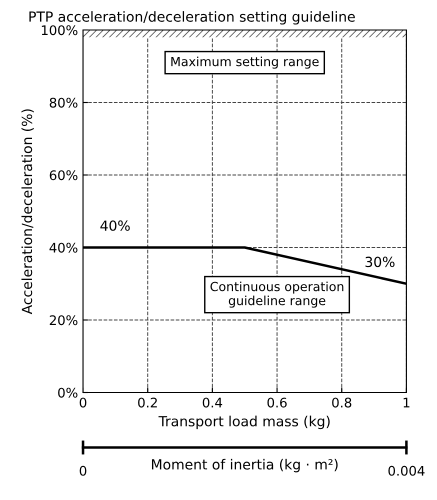  What do you see at coordinates (83, 471) in the screenshot?
I see `x2-tick-label: 0` at bounding box center [83, 471].